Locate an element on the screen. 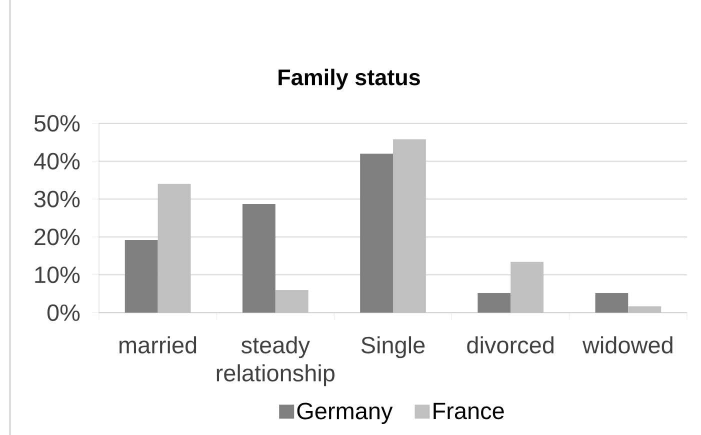 The width and height of the screenshot is (701, 435). y-tick-label: 40% is located at coordinates (57, 161).